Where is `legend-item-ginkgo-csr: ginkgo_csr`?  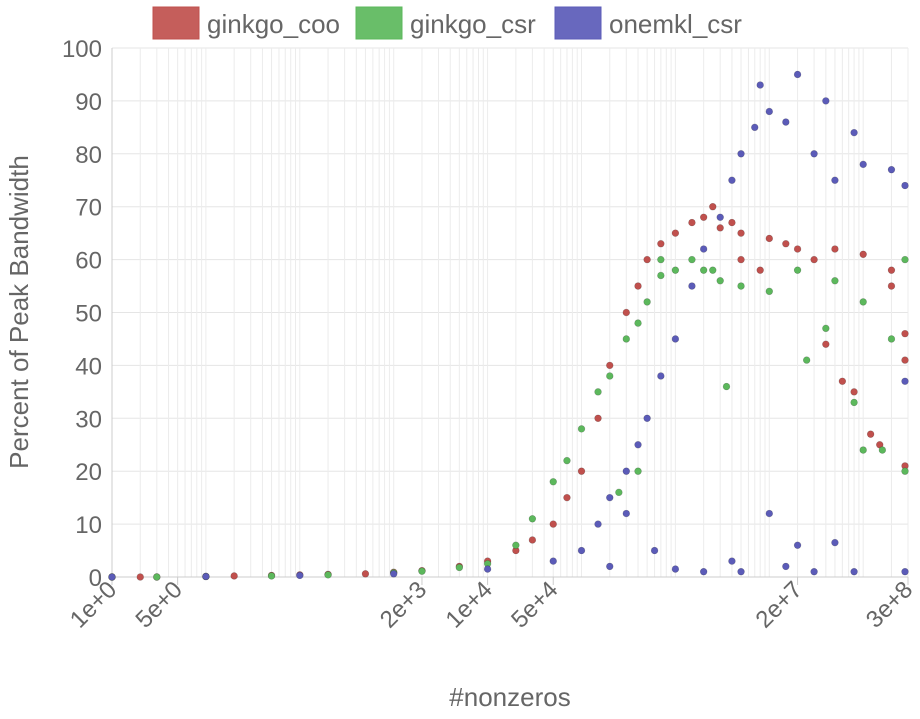 legend-item-ginkgo-csr: ginkgo_csr is located at coordinates (445, 23).